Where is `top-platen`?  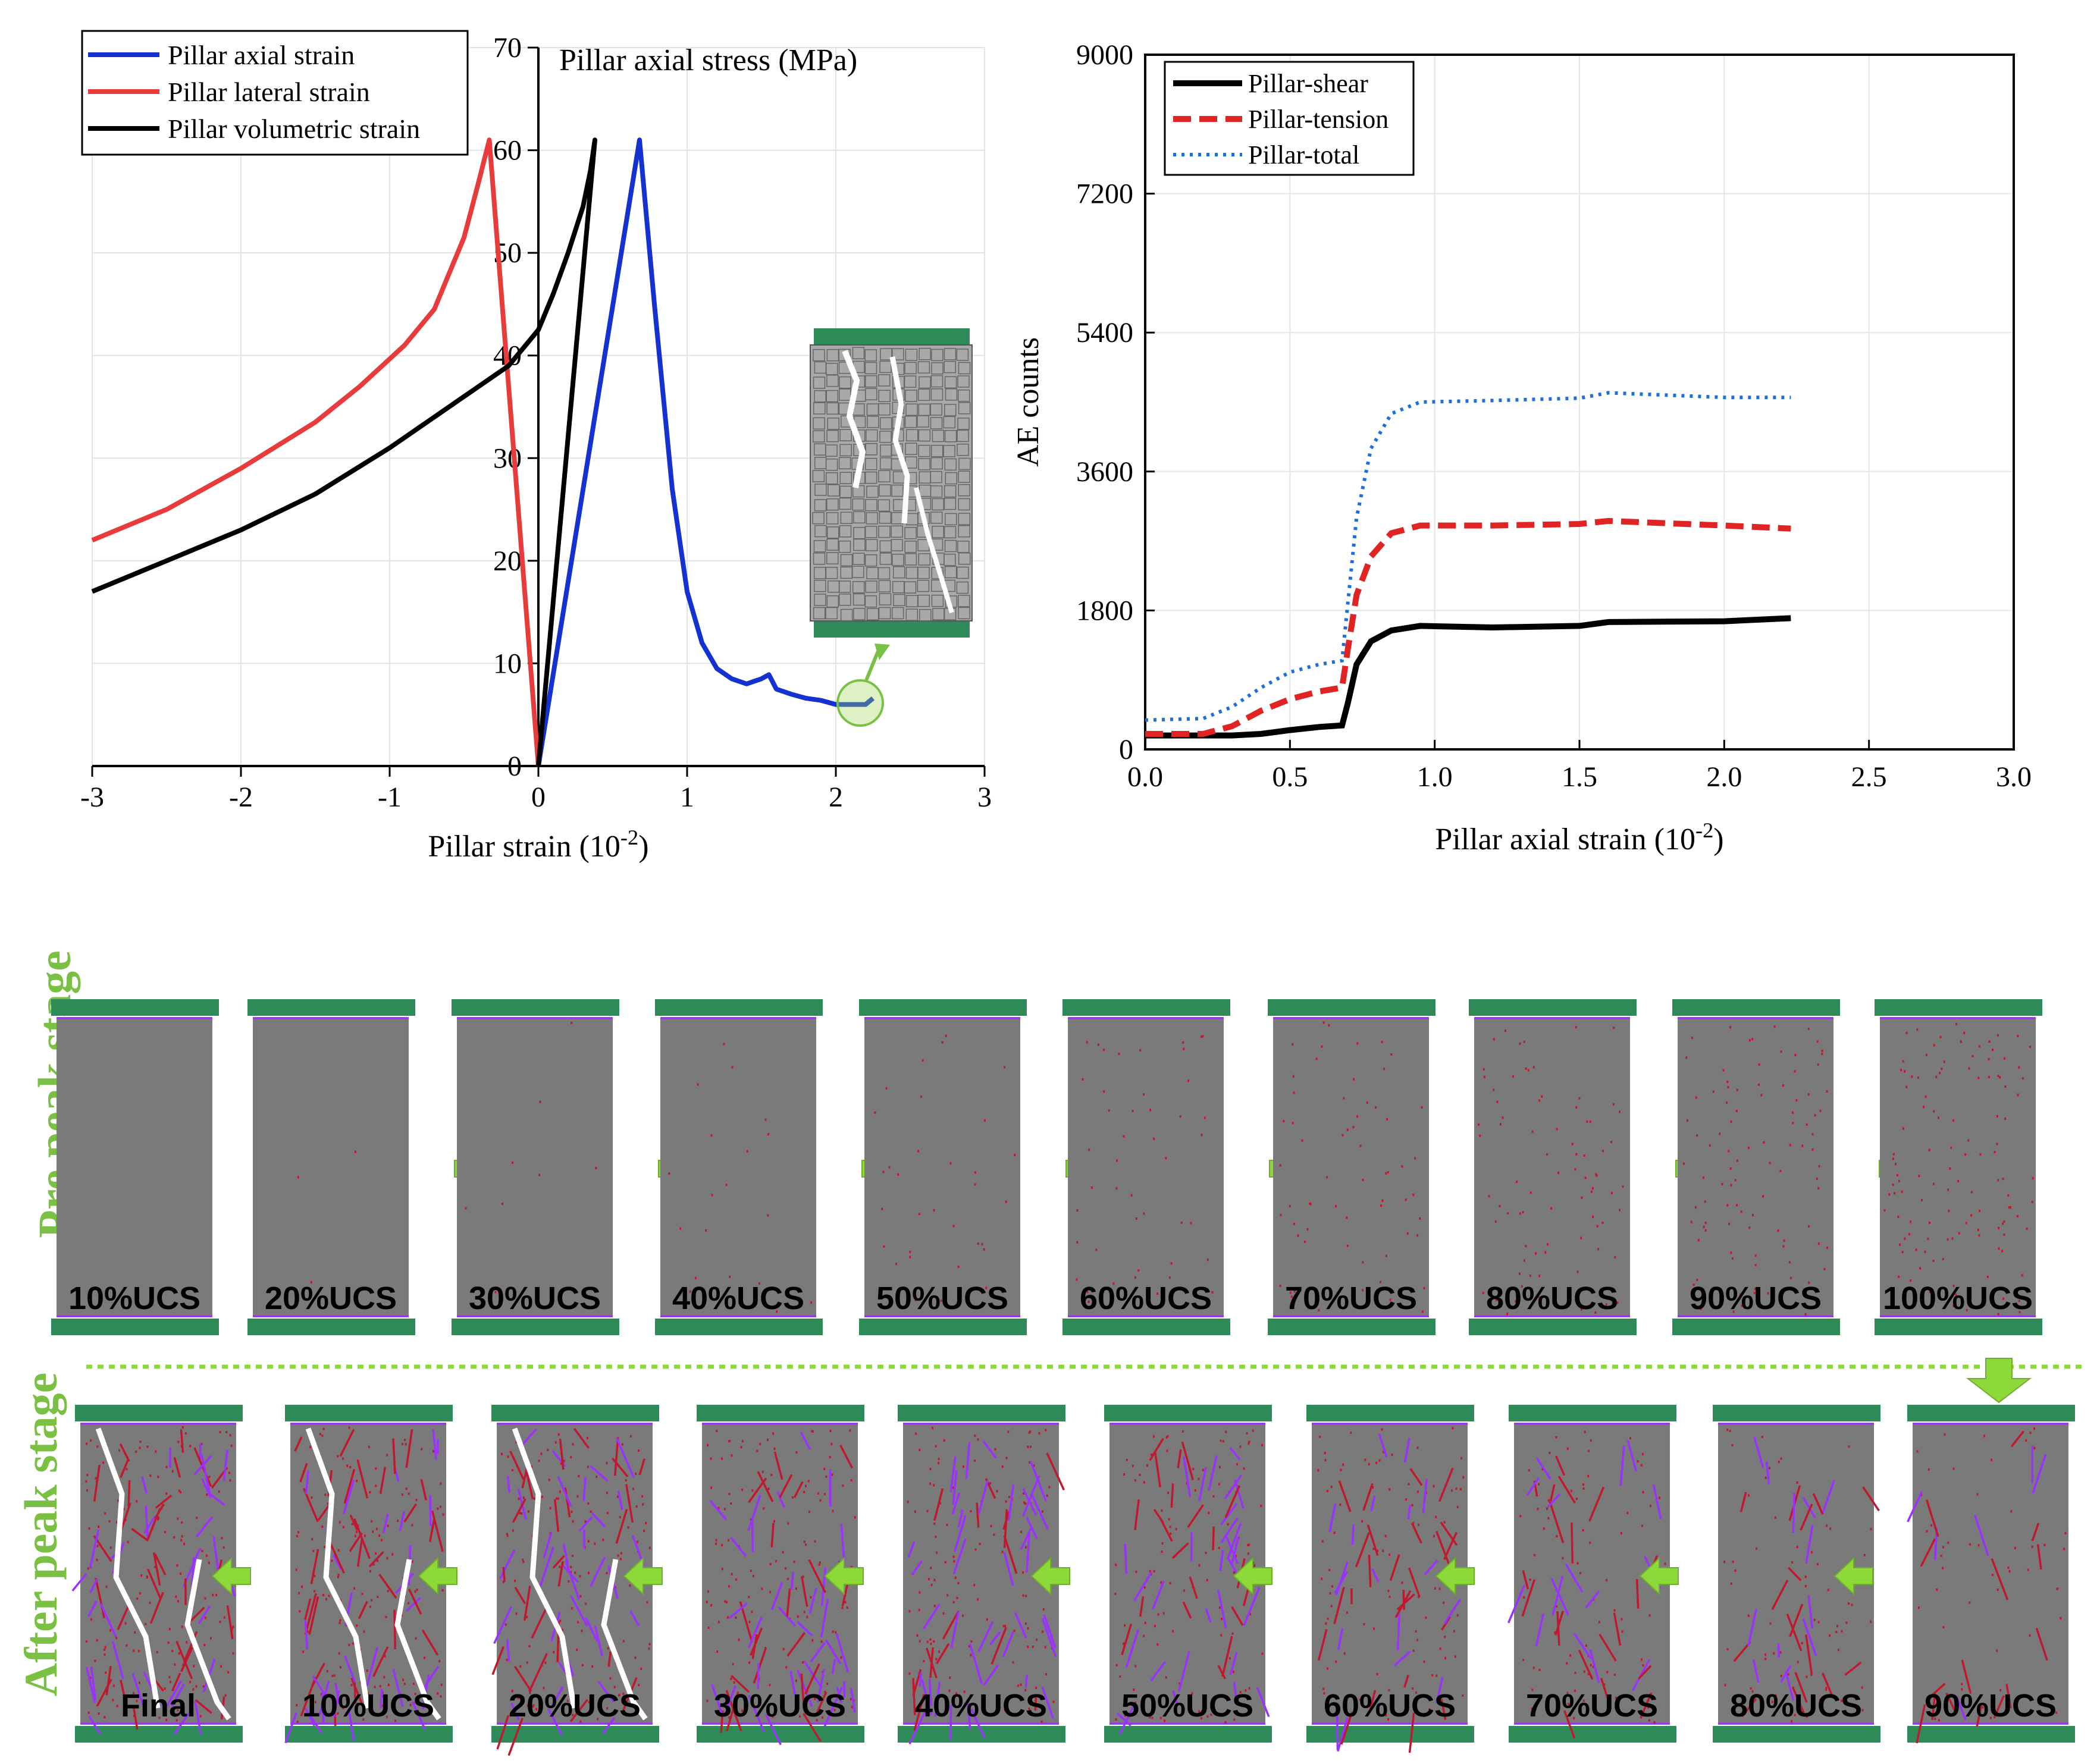
top-platen is located at coordinates (159, 1413).